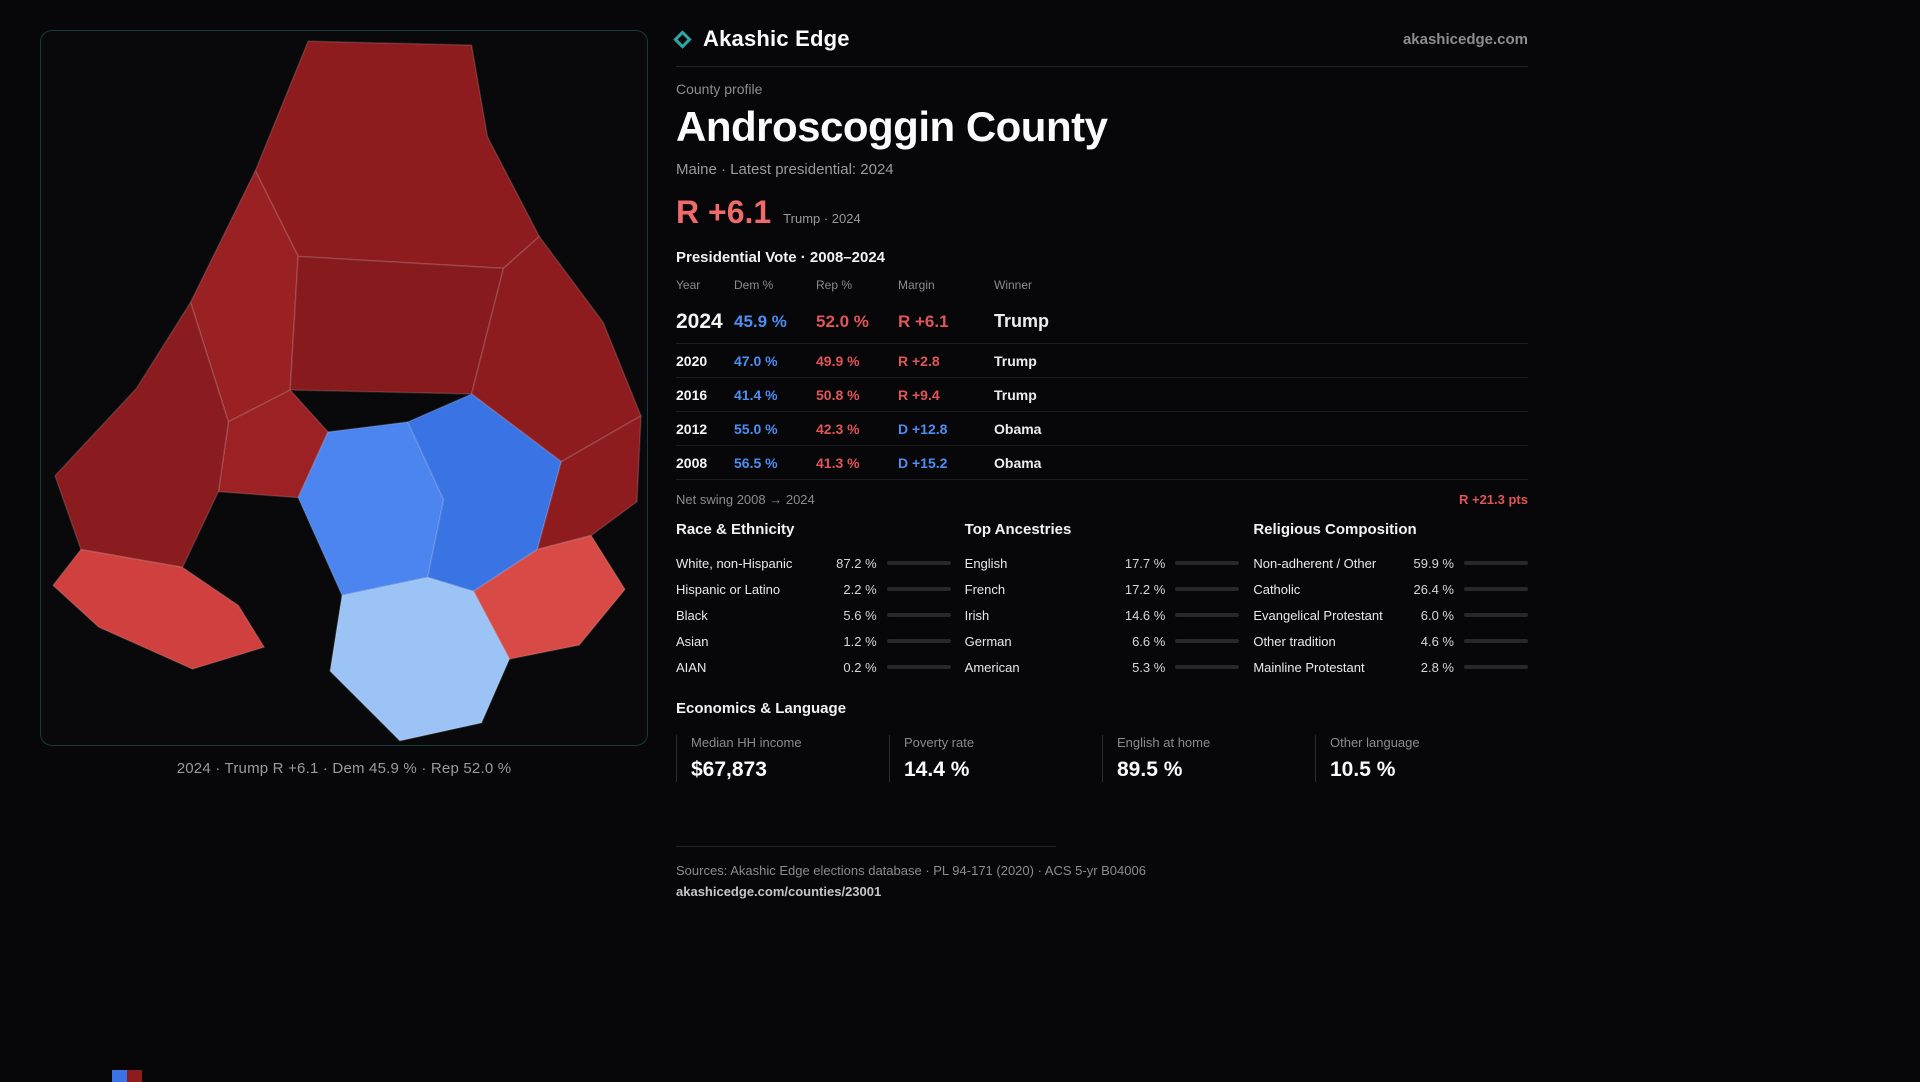 This screenshot has height=1082, width=1920. I want to click on demo-label: Hispanic or Latino, so click(728, 589).